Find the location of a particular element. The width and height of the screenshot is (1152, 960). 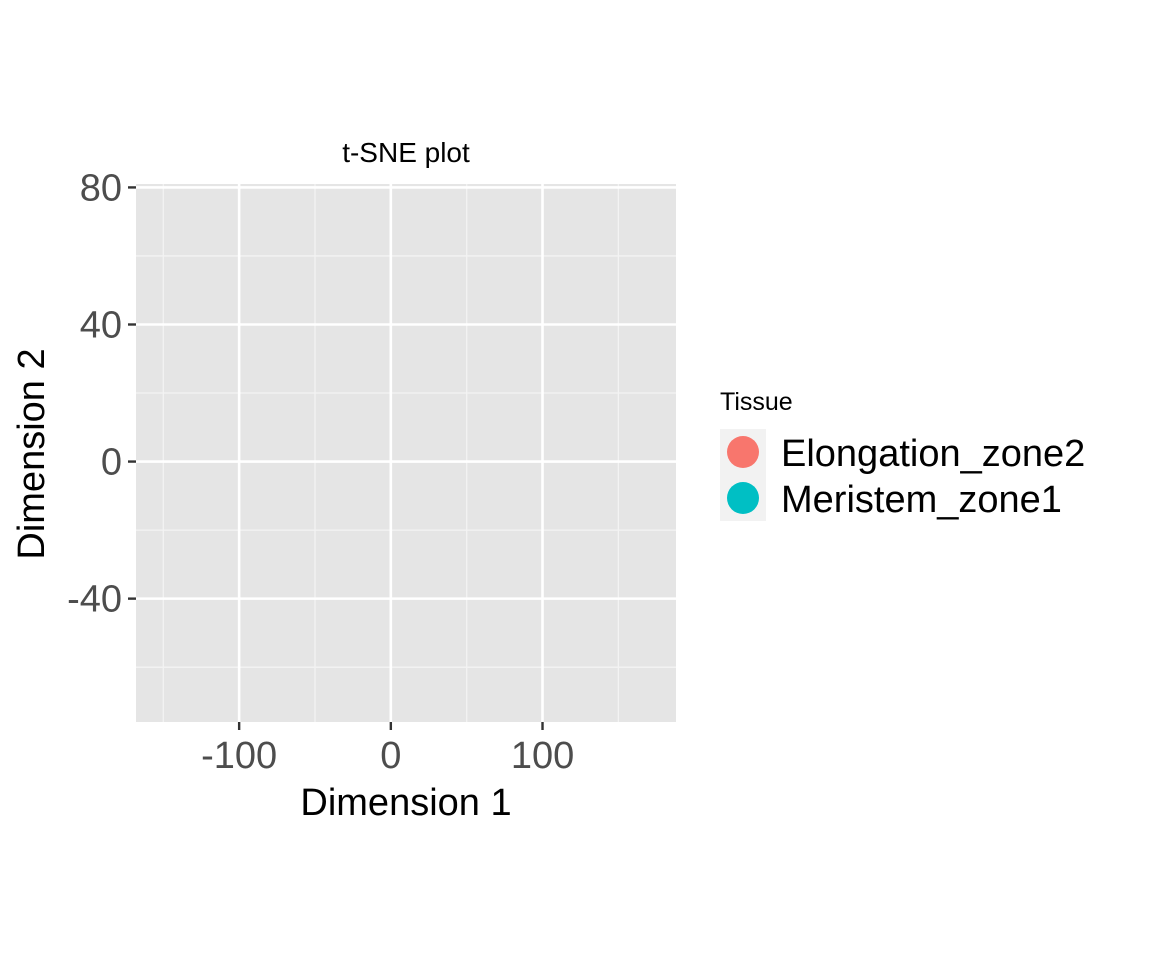

chart-title: t-SNE plot is located at coordinates (406, 152).